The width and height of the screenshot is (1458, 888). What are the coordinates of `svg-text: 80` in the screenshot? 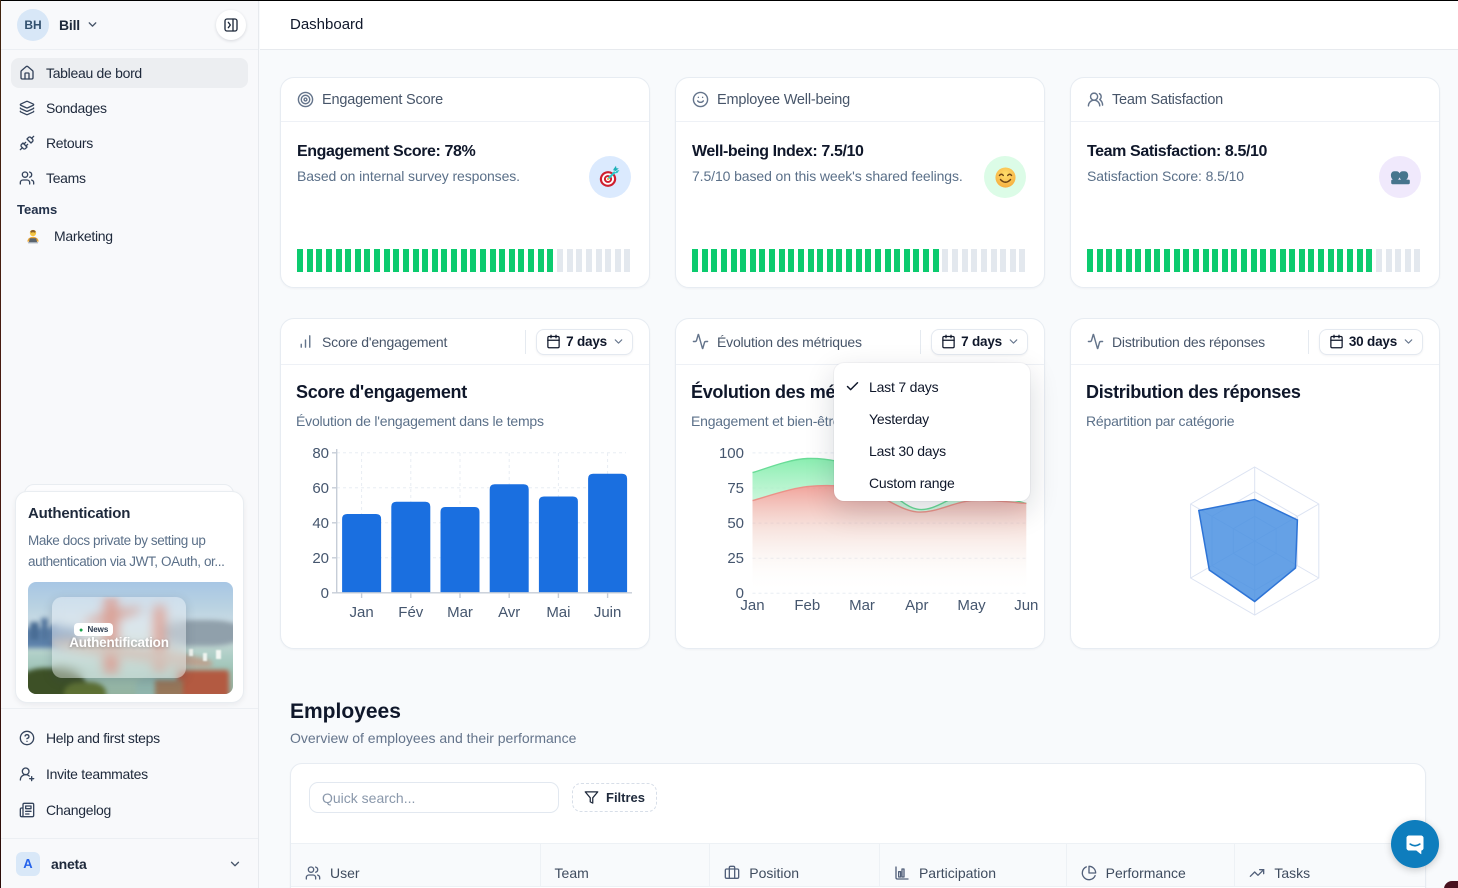 It's located at (320, 453).